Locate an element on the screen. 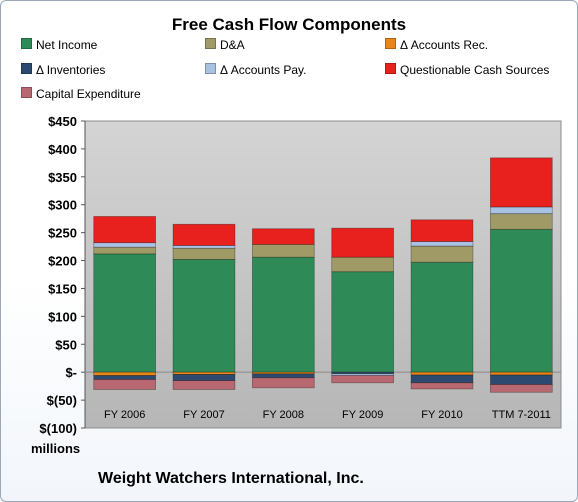 The height and width of the screenshot is (502, 578). legend-item: Capital Expenditure is located at coordinates (81, 94).